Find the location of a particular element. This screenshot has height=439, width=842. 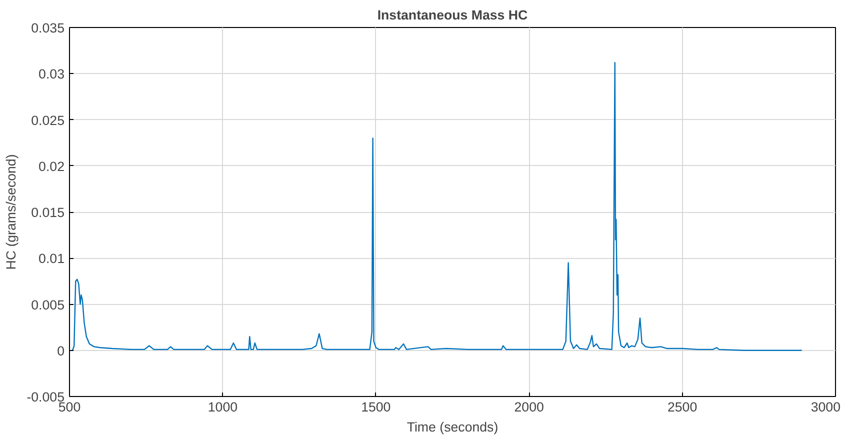

x-tick-label: 1500 is located at coordinates (376, 407).